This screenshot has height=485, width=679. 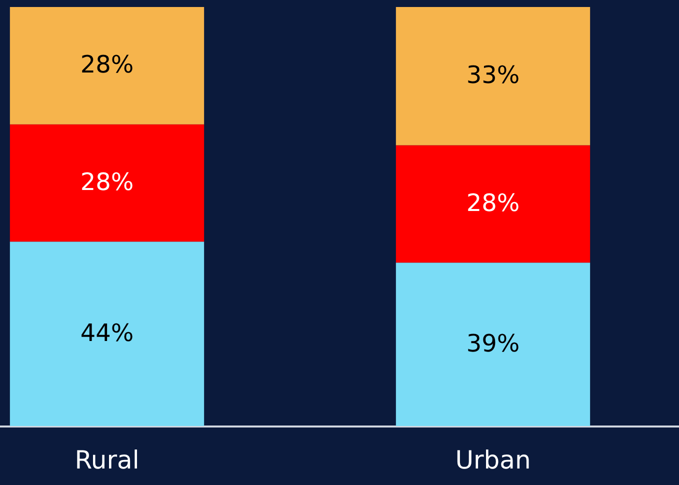 I want to click on data-label: 33%, so click(x=493, y=75).